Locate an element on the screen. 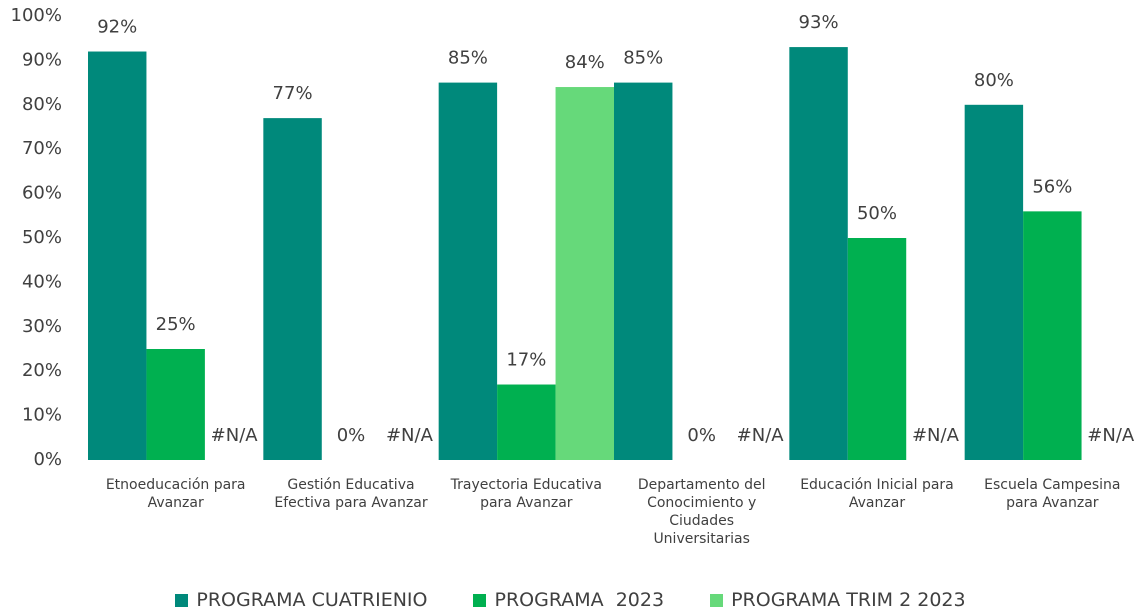 This screenshot has width=1141, height=615. data-label: 50% is located at coordinates (877, 213).